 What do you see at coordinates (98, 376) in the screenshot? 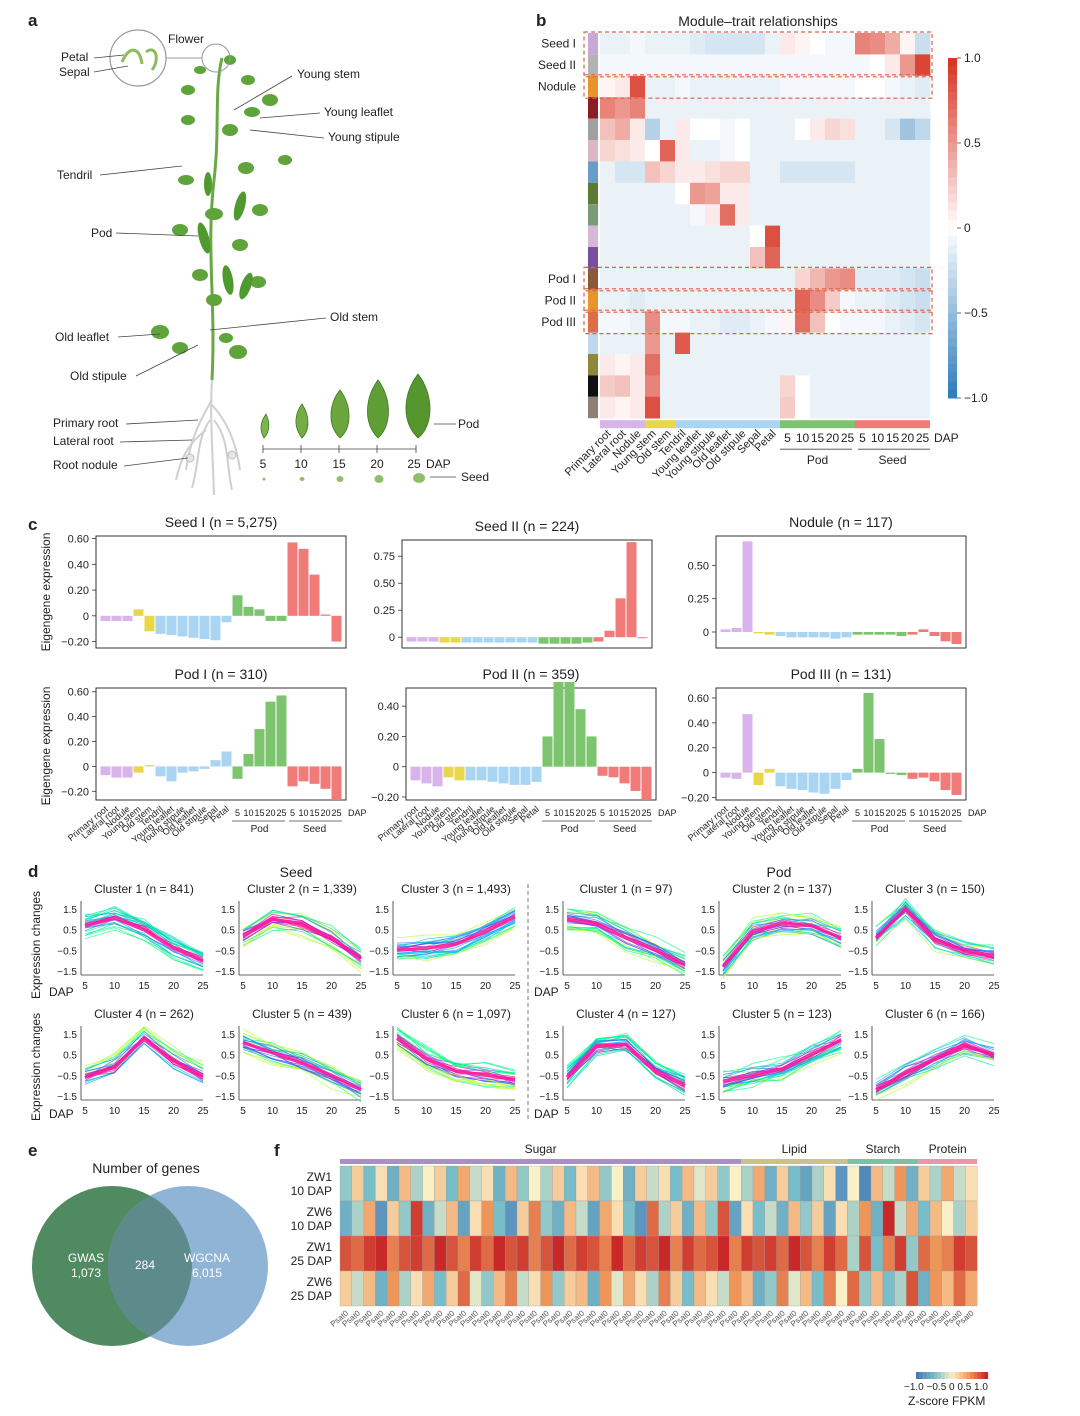
I see `label-old-stipule: Old stipule` at bounding box center [98, 376].